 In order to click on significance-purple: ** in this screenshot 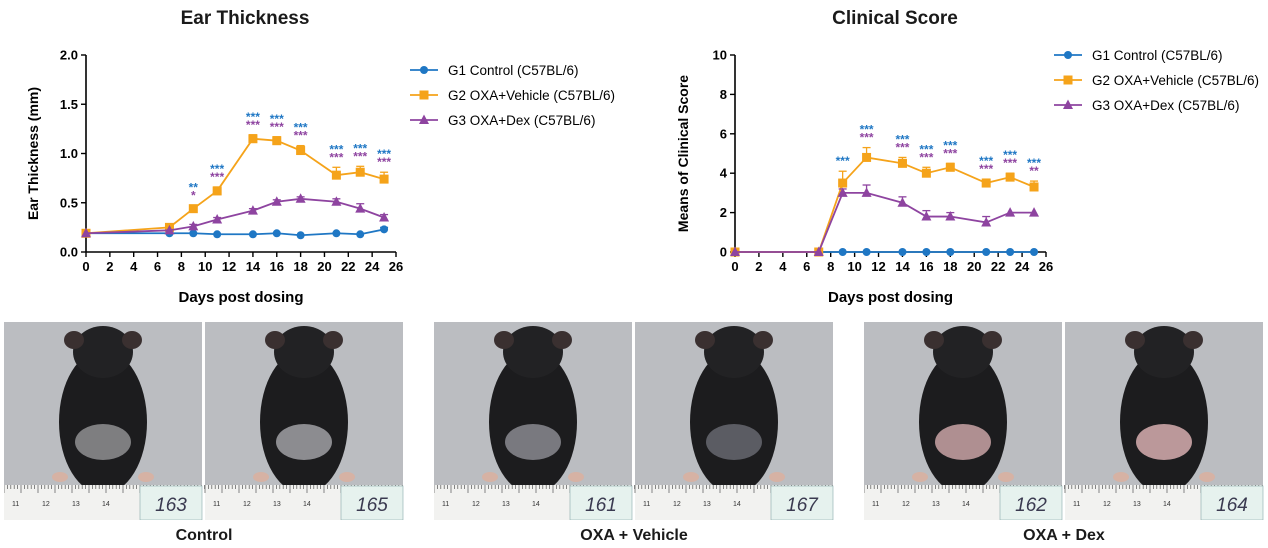, I will do `click(1034, 171)`.